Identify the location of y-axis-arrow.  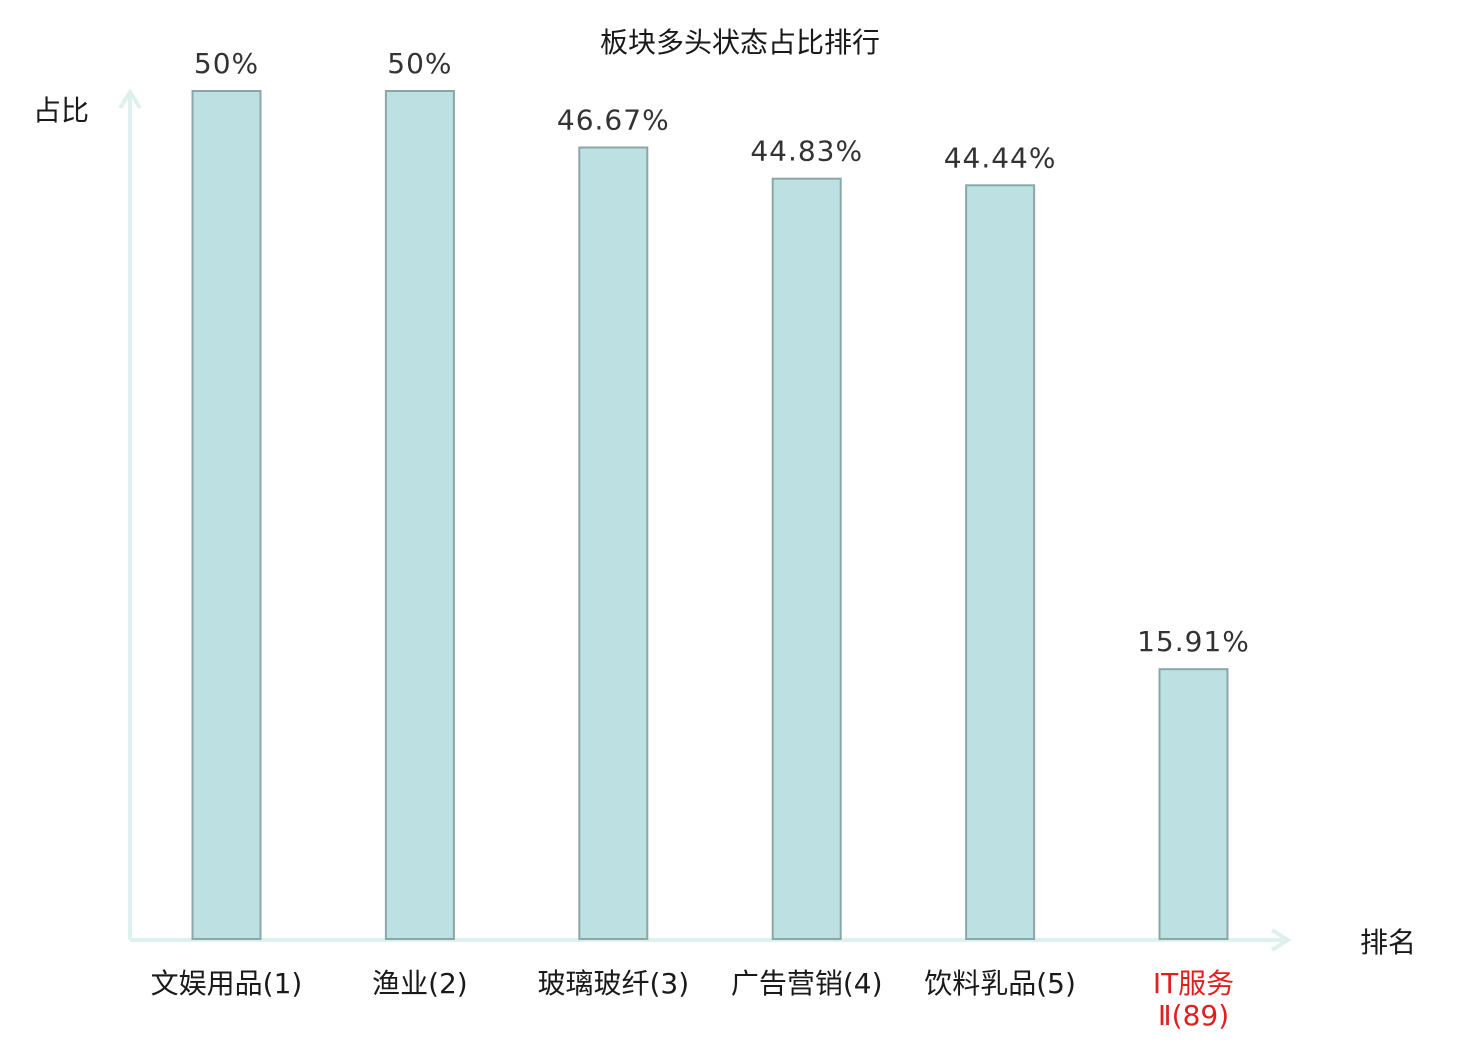
(130, 99).